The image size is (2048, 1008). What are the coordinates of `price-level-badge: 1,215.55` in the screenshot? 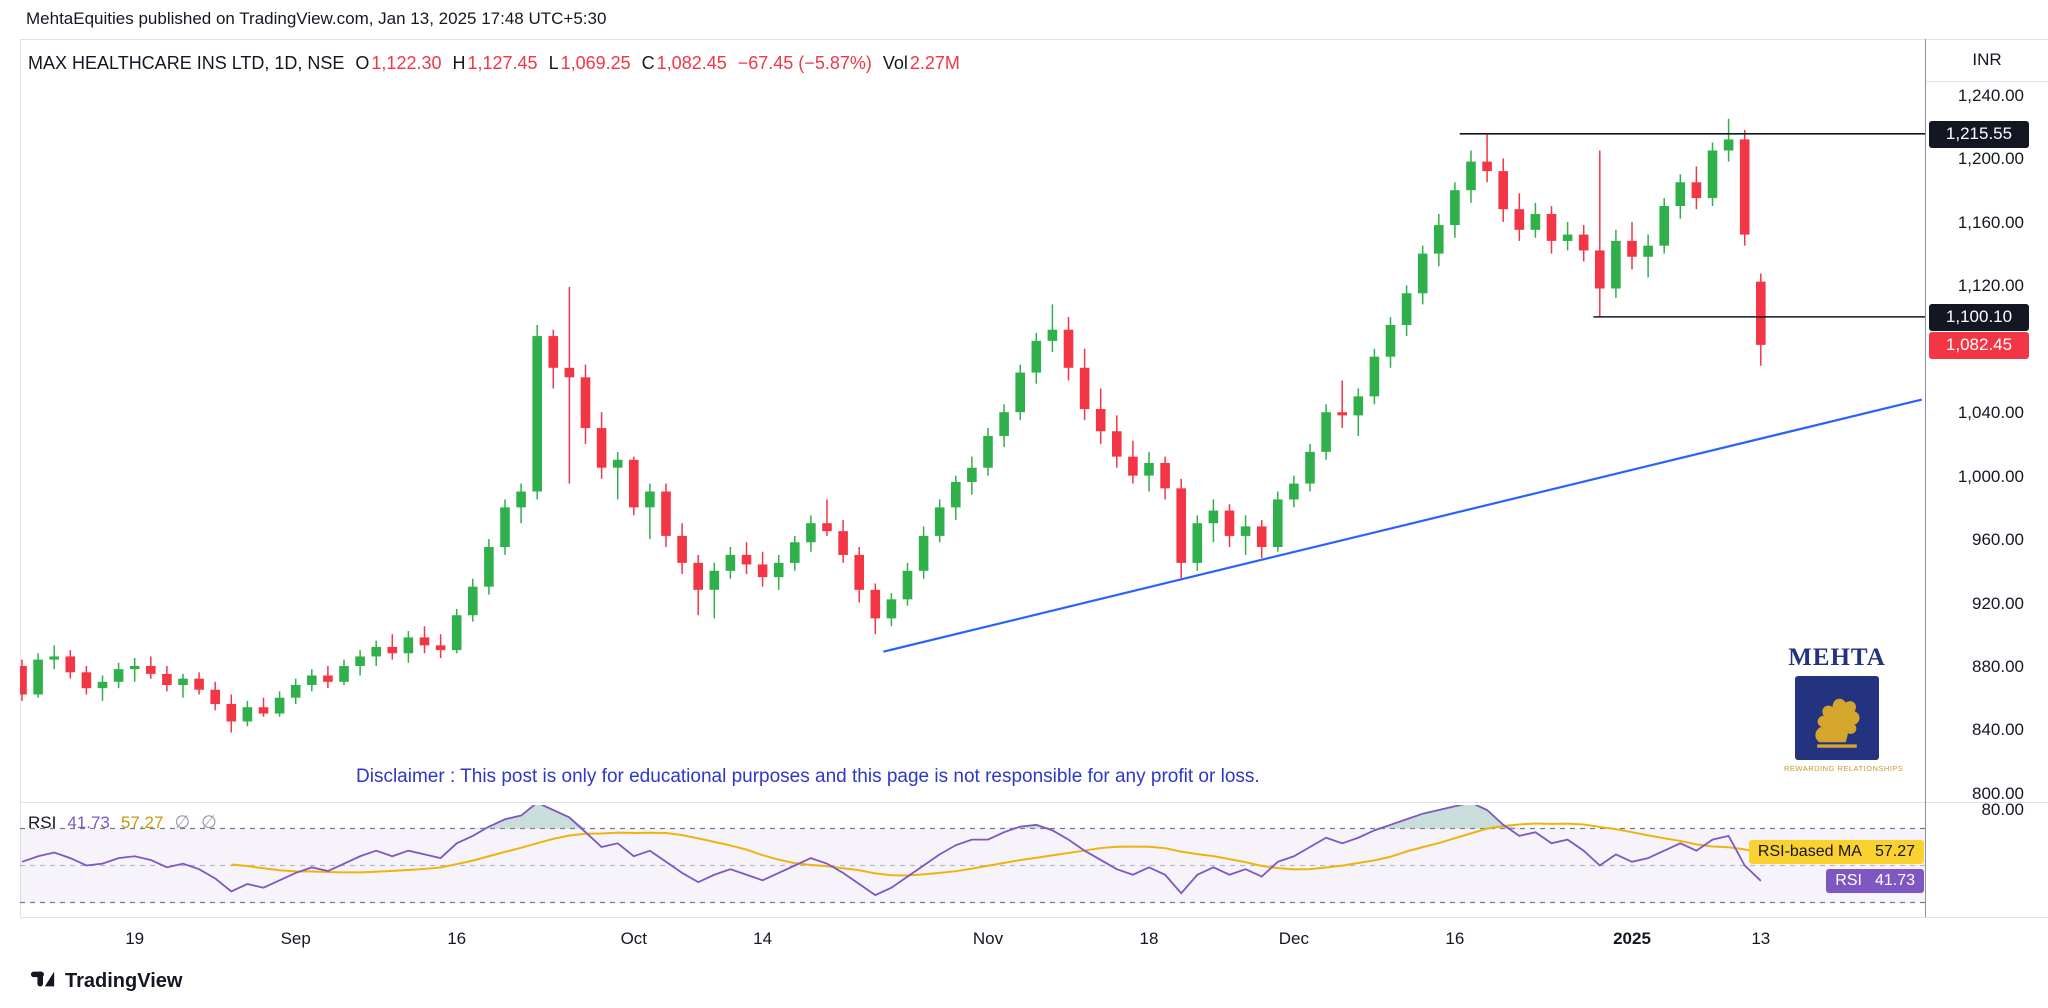 It's located at (1979, 134).